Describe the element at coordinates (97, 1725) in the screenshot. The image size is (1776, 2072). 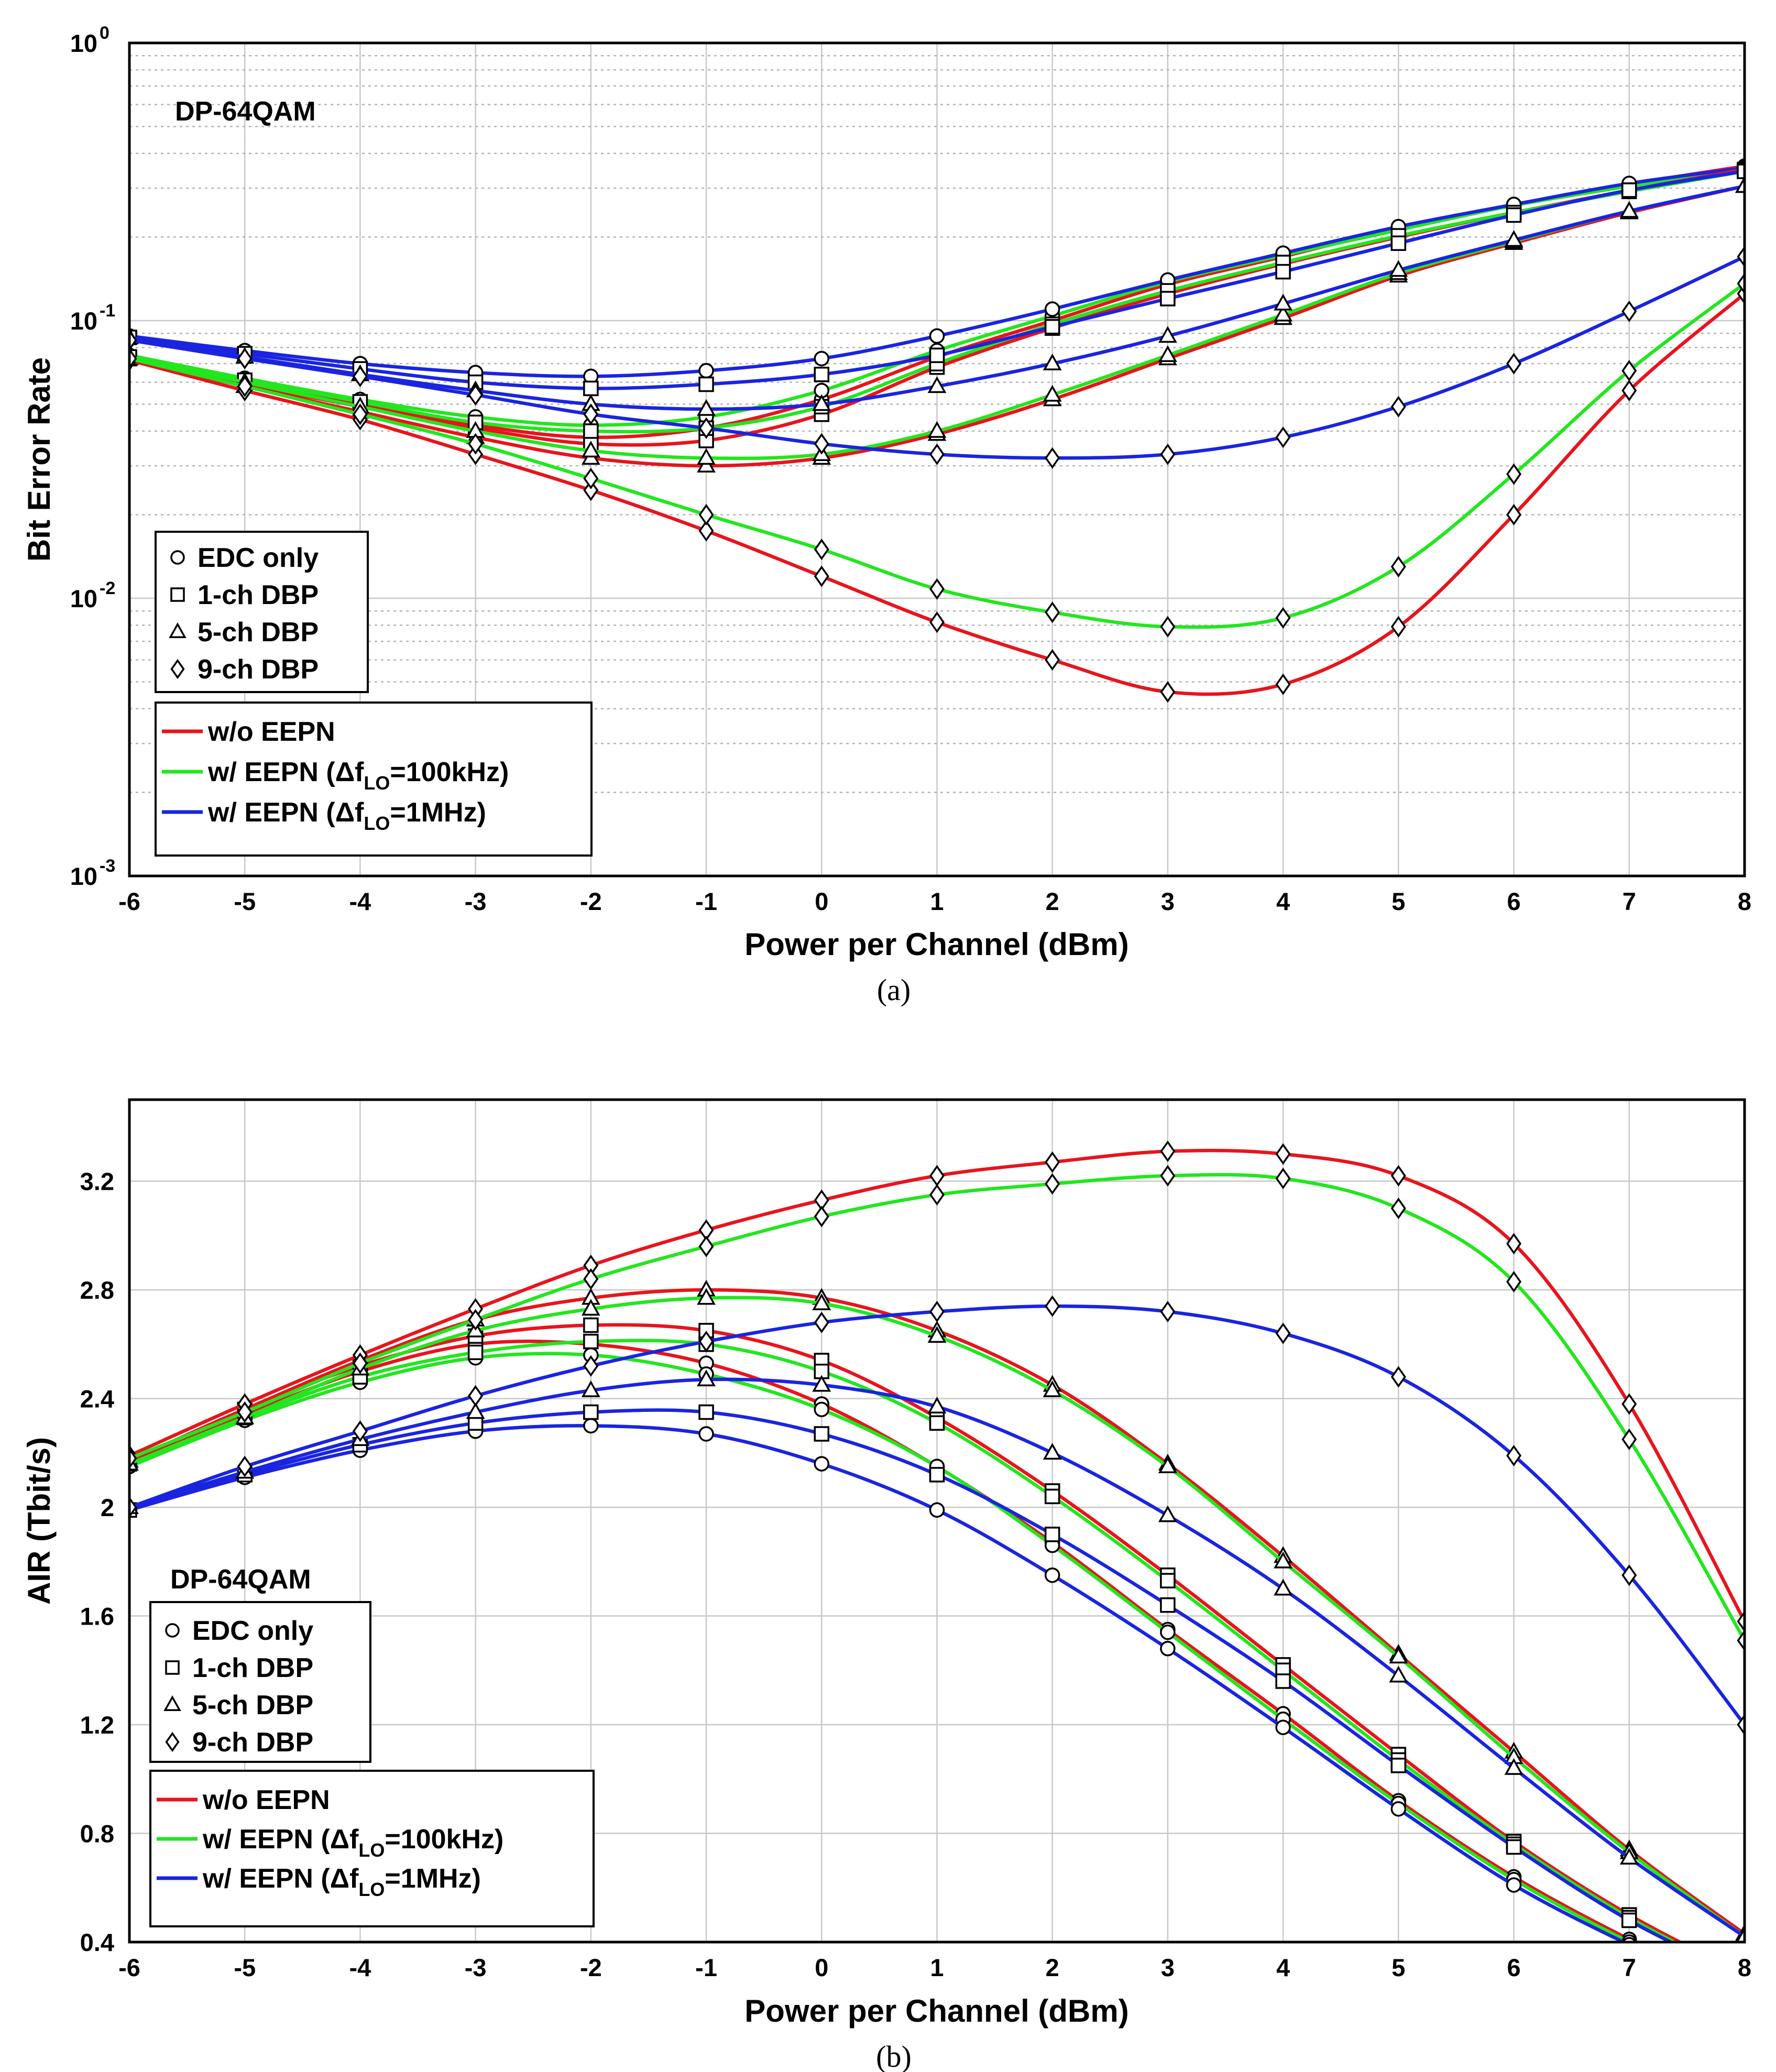
I see `y-tick-label: 1.2` at that location.